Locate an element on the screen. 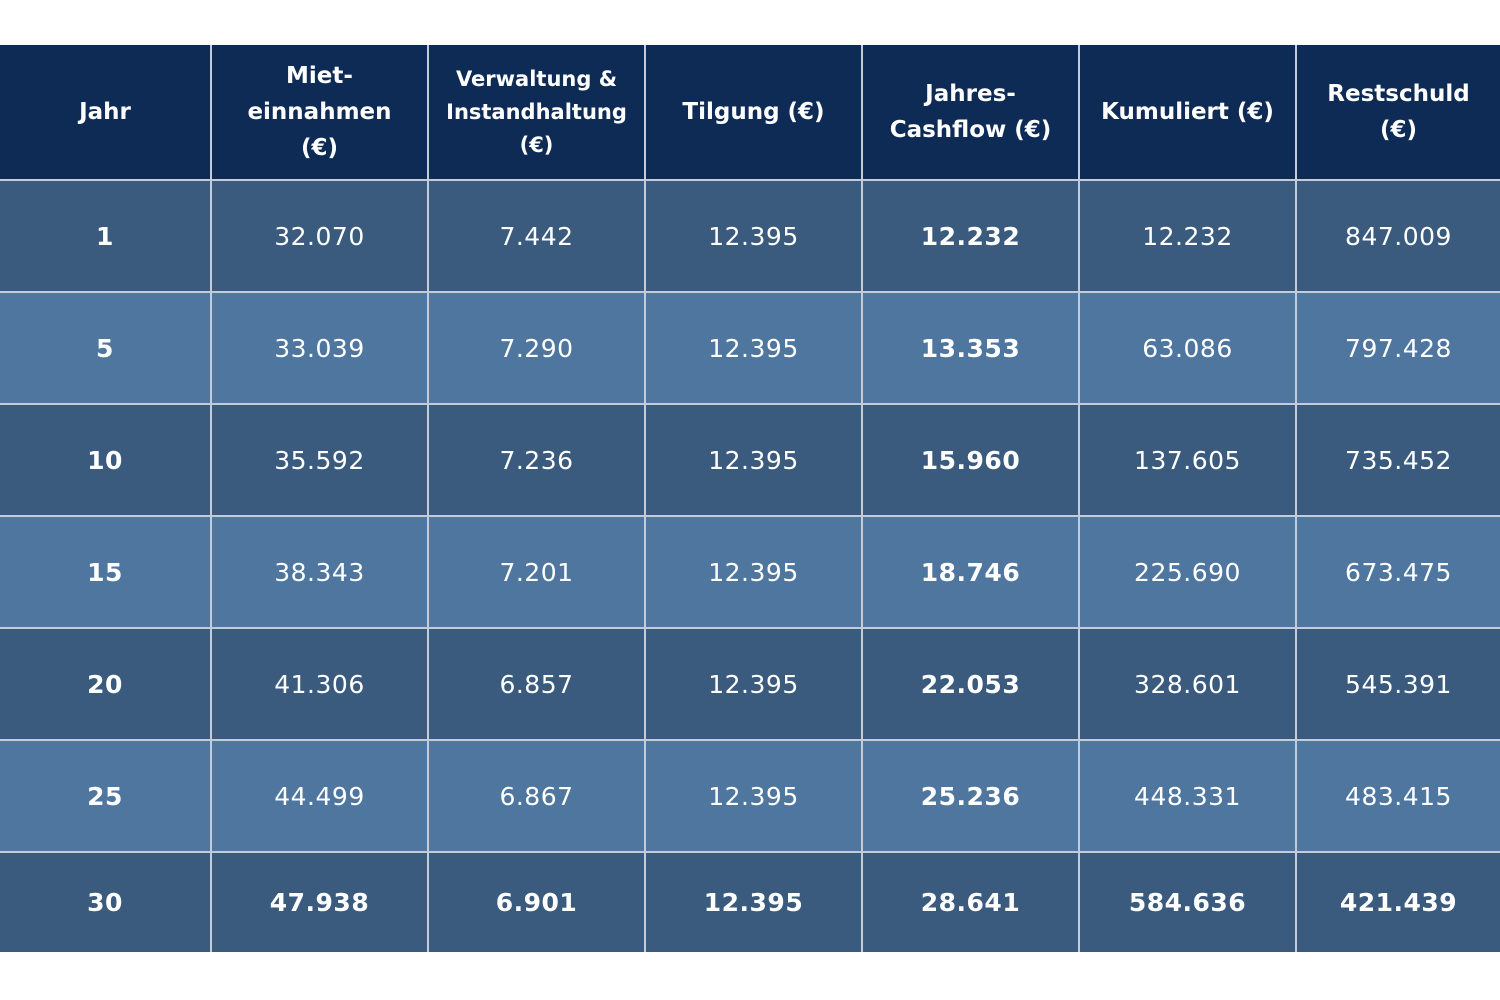 This screenshot has height=1000, width=1500. column-header: Verwaltung & Instandhaltung (€) is located at coordinates (536, 113).